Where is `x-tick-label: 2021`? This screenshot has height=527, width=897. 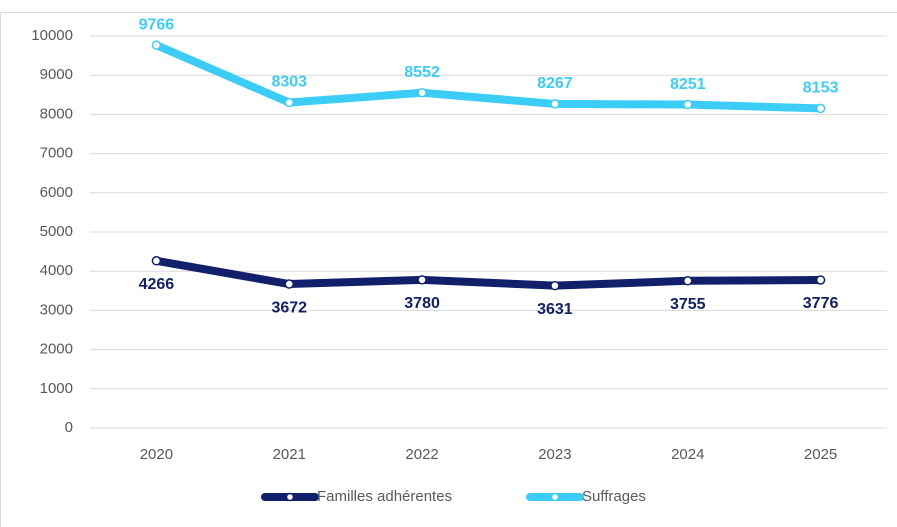 x-tick-label: 2021 is located at coordinates (289, 454).